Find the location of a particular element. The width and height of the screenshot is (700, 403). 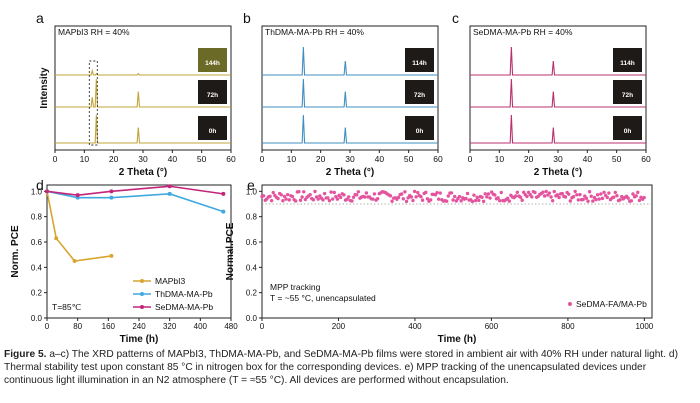

panel-b-xtick-label: 10 is located at coordinates (292, 159).